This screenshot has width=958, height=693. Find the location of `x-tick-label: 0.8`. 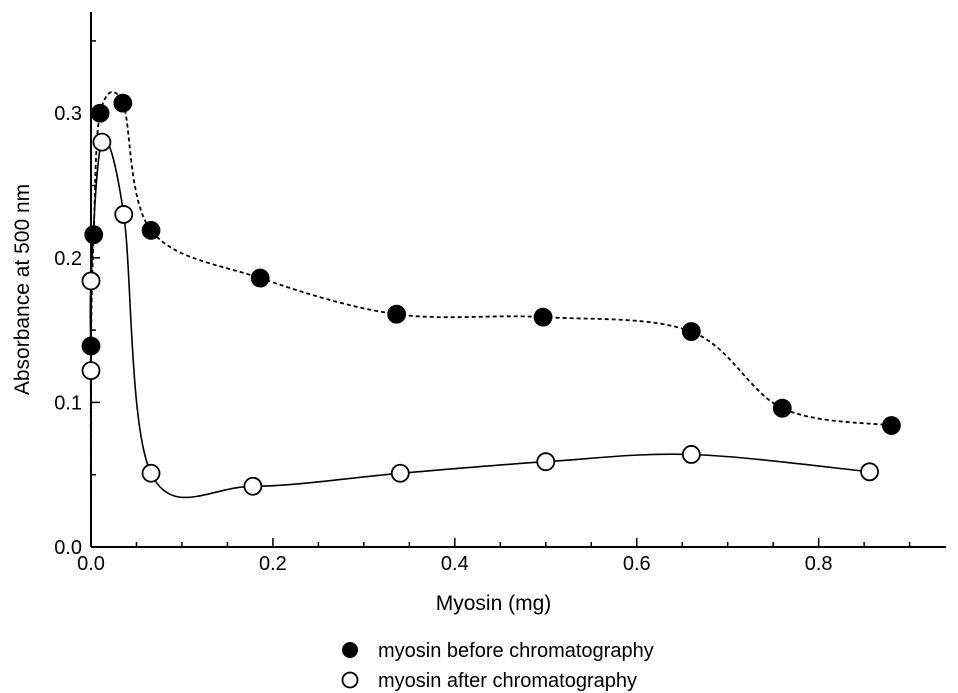

x-tick-label: 0.8 is located at coordinates (819, 564).